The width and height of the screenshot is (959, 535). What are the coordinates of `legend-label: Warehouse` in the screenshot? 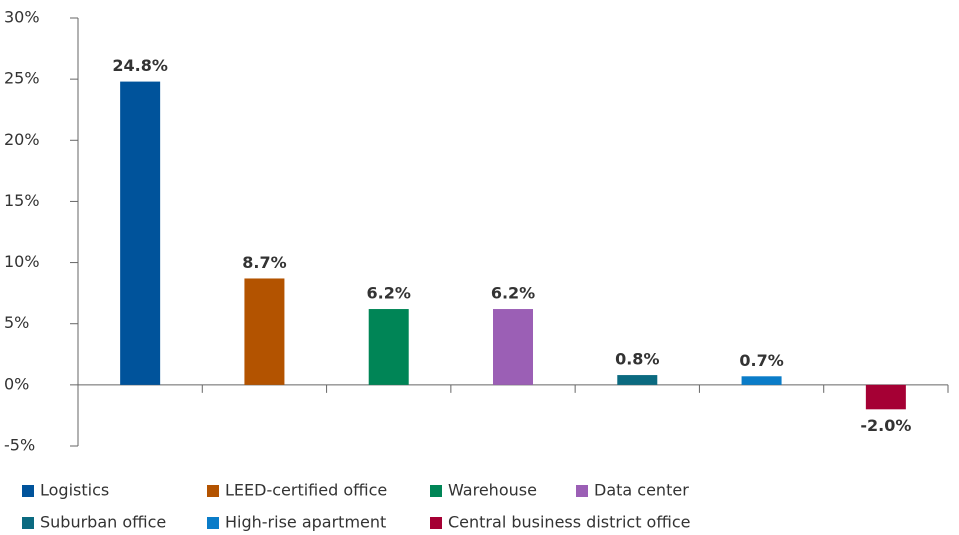 It's located at (492, 490).